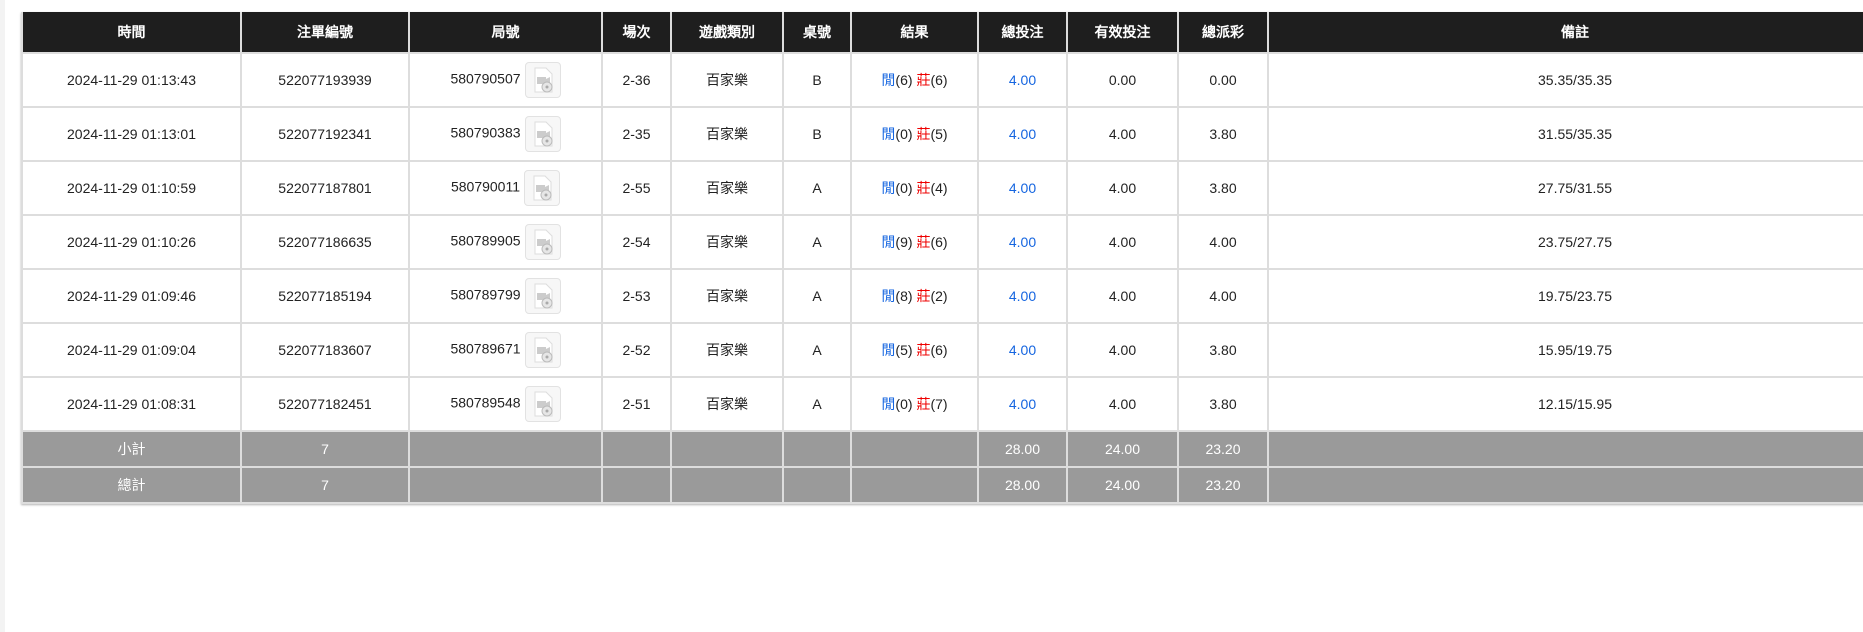 The image size is (1863, 632). I want to click on shoe-cell: 2-51, so click(636, 404).